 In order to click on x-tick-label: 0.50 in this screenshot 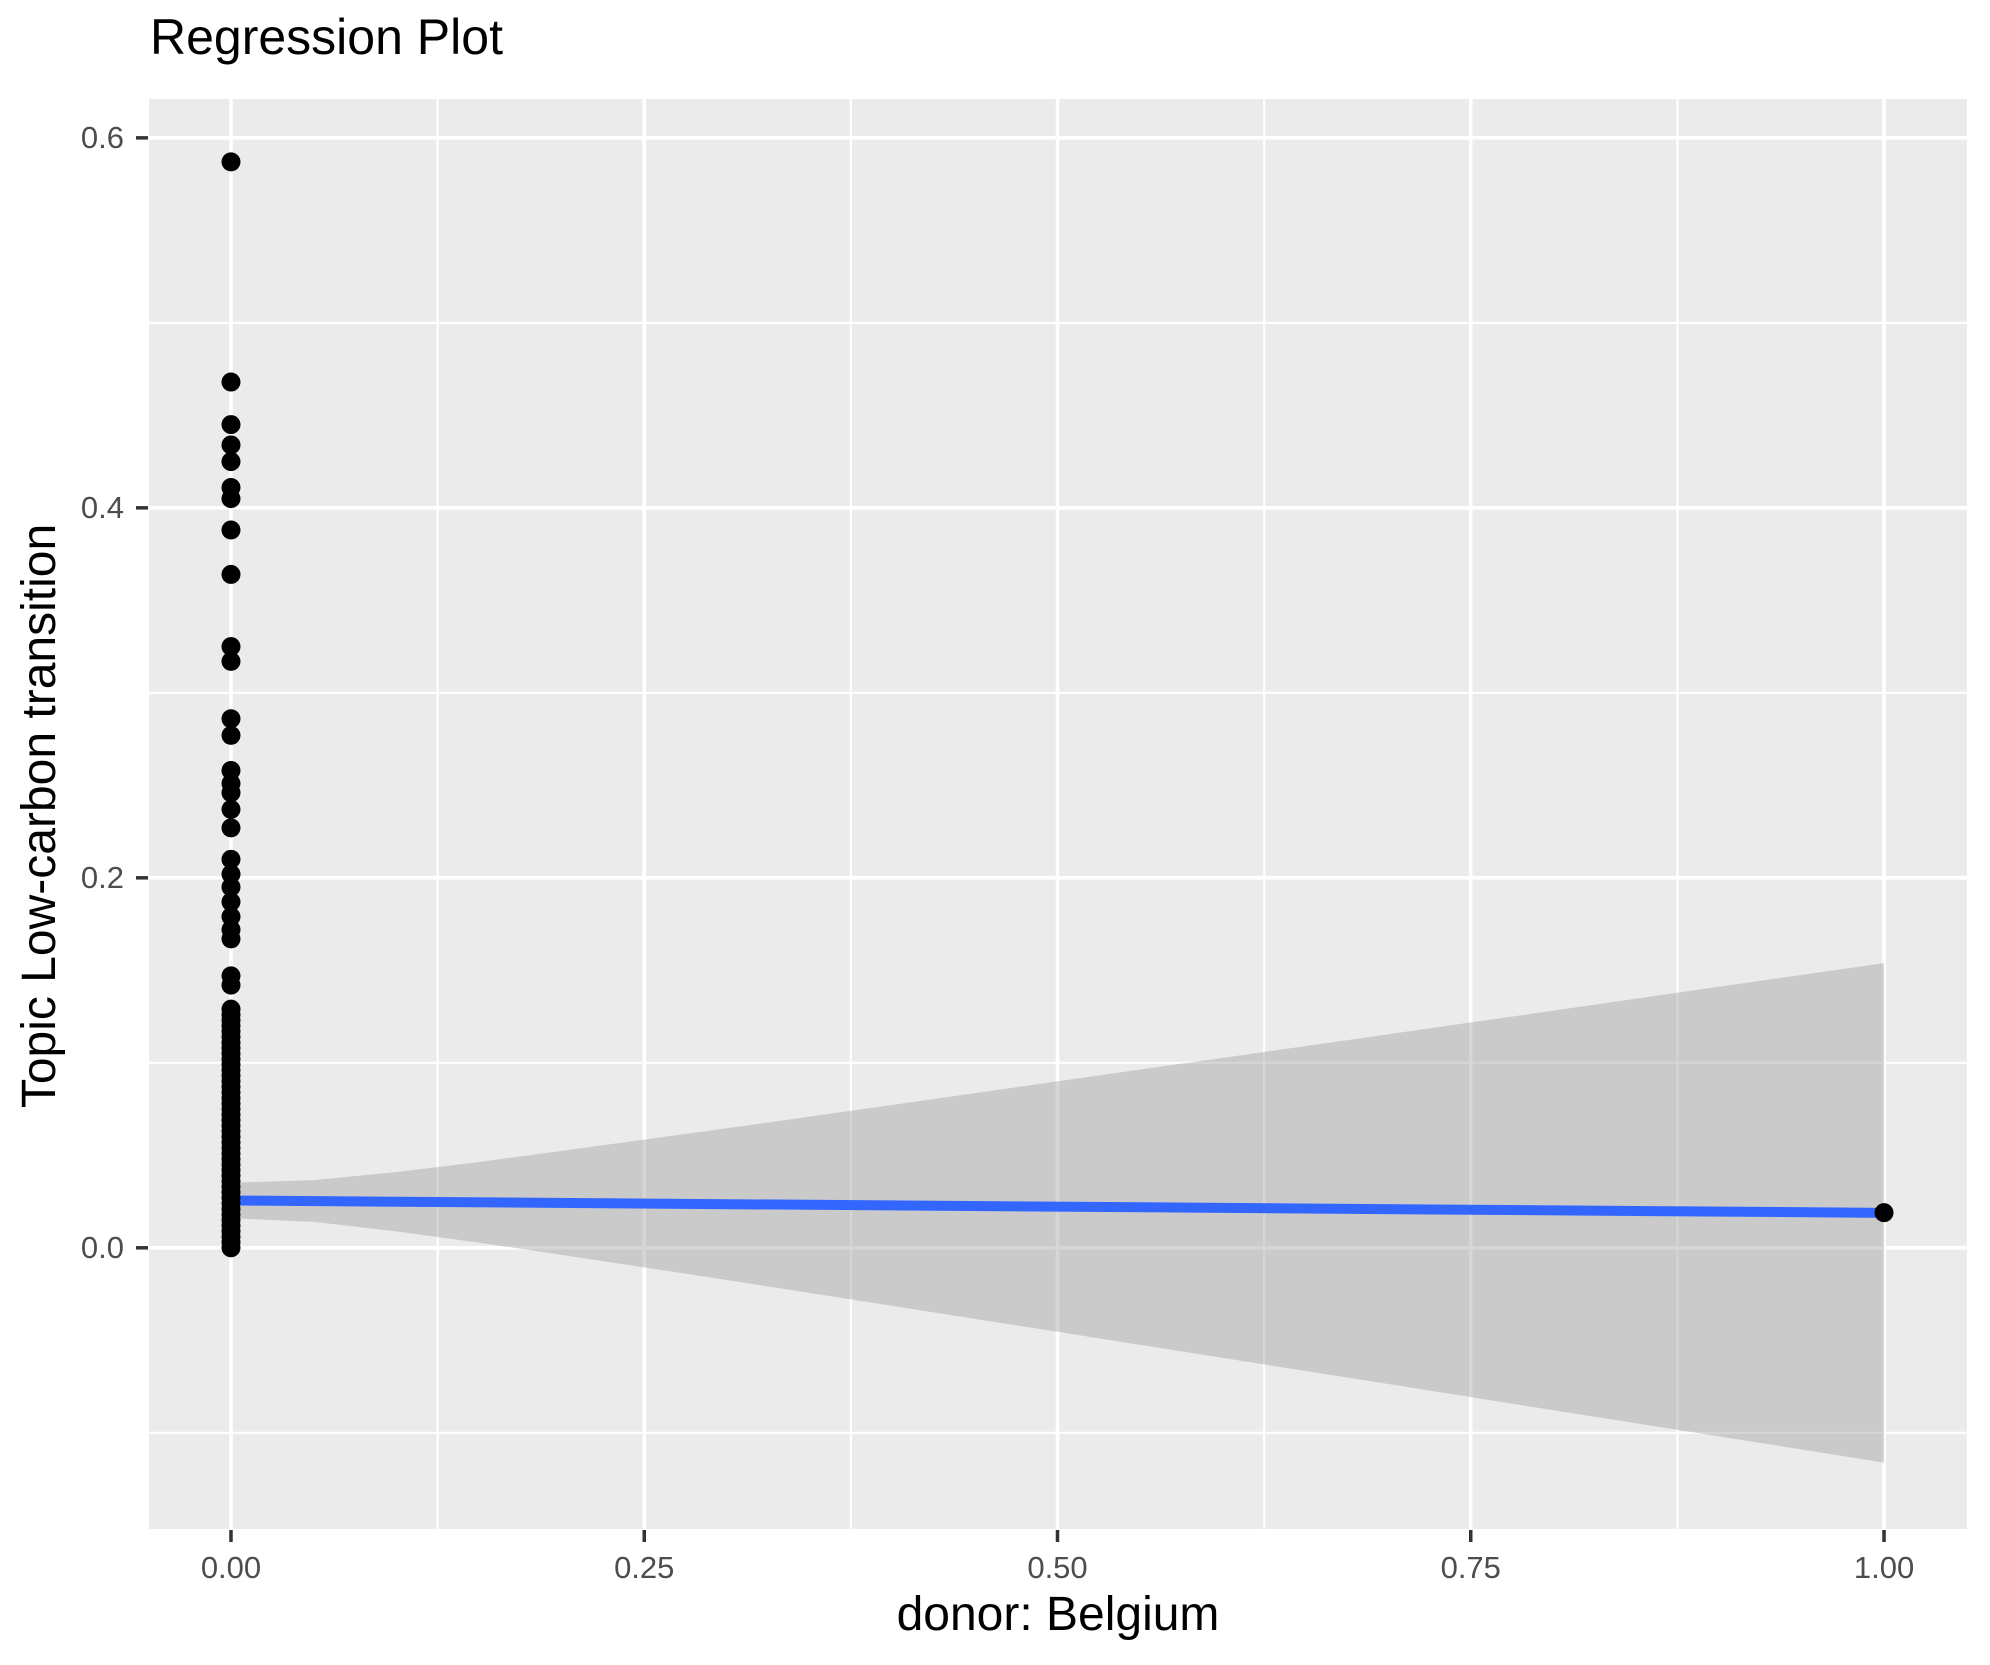, I will do `click(1057, 1567)`.